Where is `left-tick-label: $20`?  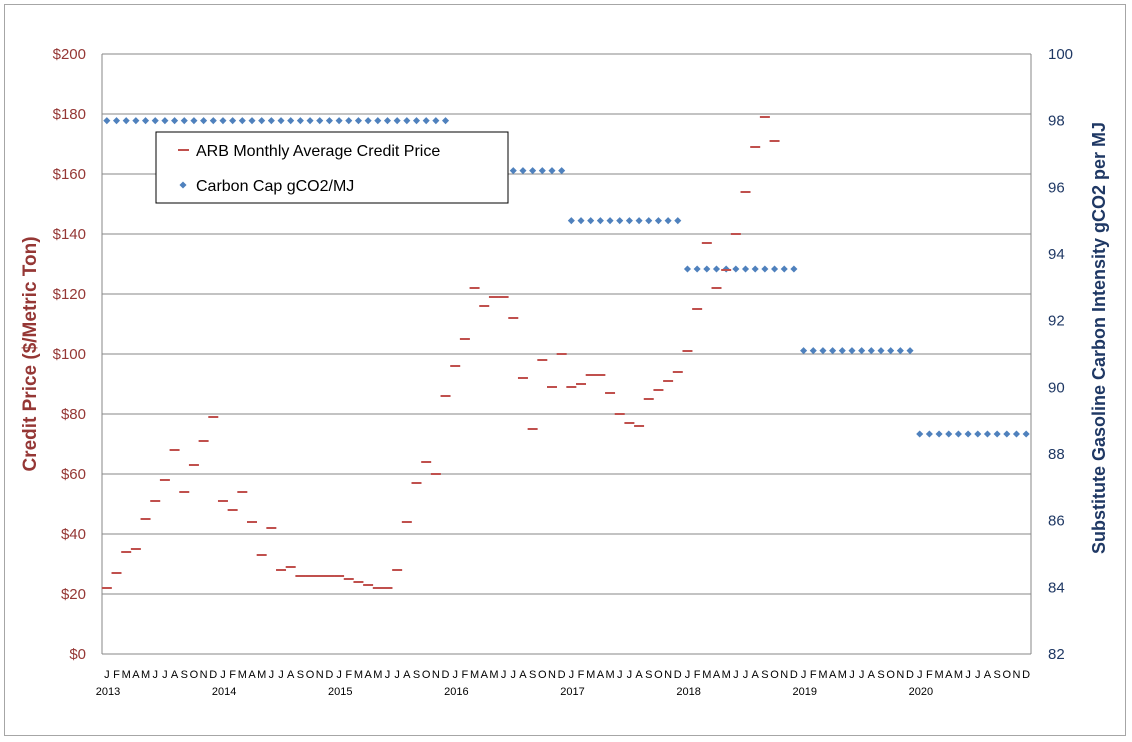 left-tick-label: $20 is located at coordinates (73, 594).